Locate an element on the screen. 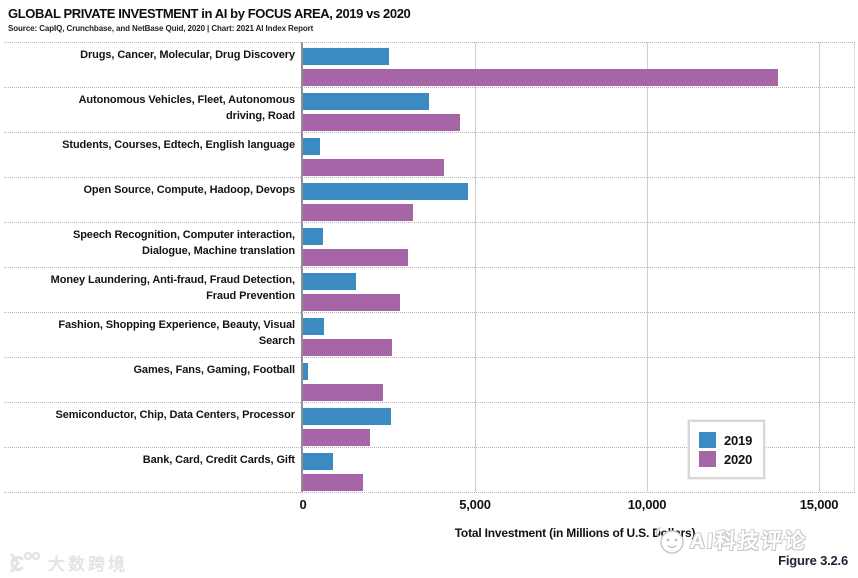 The height and width of the screenshot is (578, 858). legend-label-2020: 2020 is located at coordinates (738, 459).